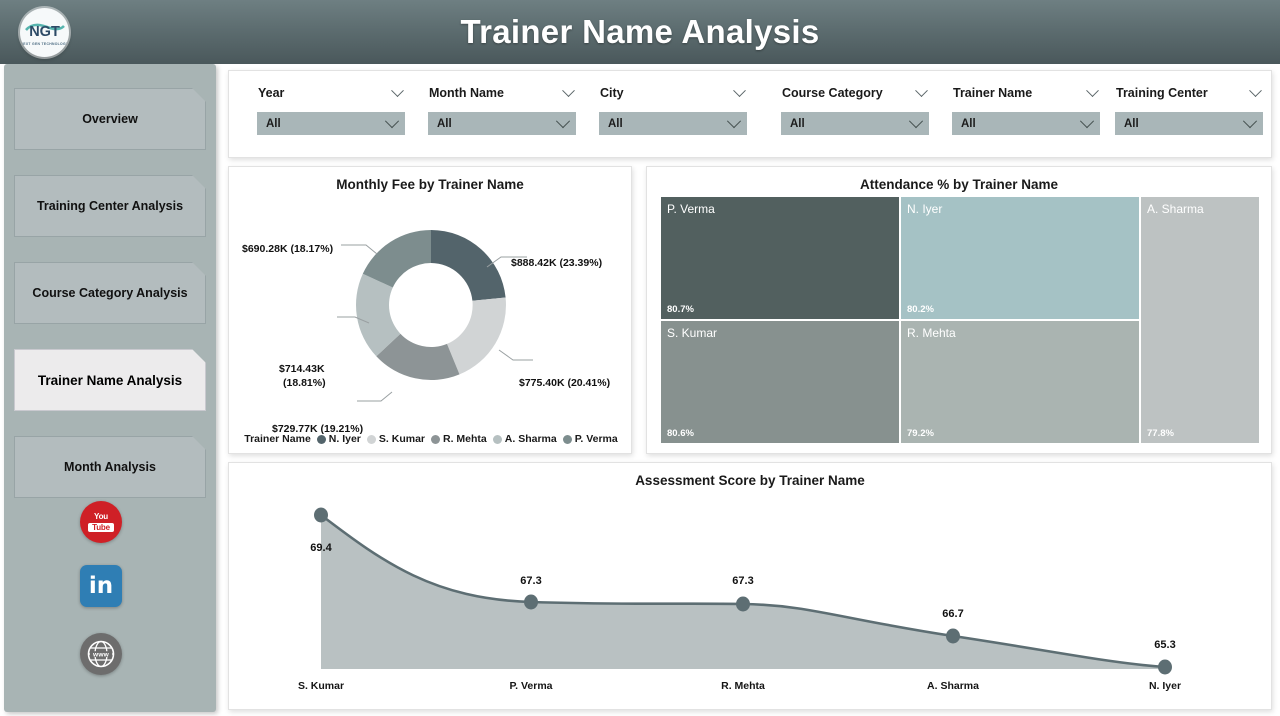 This screenshot has width=1280, height=716. What do you see at coordinates (531, 581) in the screenshot?
I see `area-value-p-verma: 67.3` at bounding box center [531, 581].